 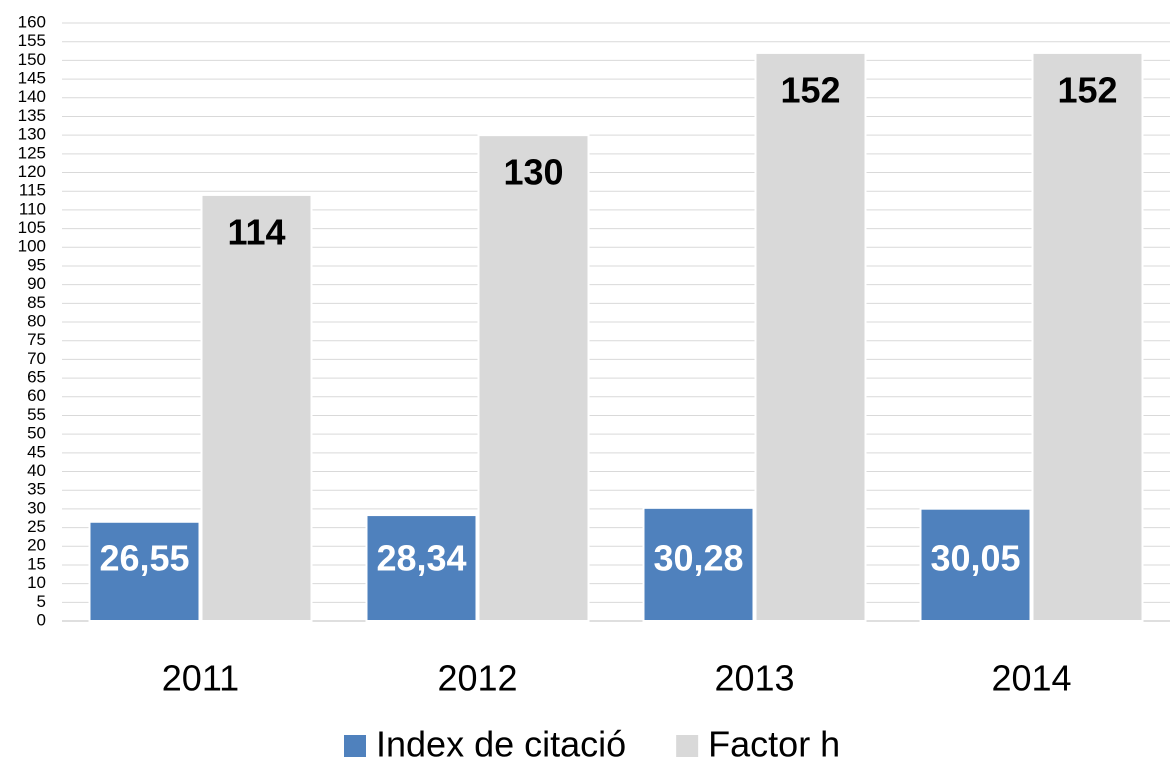 What do you see at coordinates (1031, 678) in the screenshot?
I see `x-tick-label: 2014` at bounding box center [1031, 678].